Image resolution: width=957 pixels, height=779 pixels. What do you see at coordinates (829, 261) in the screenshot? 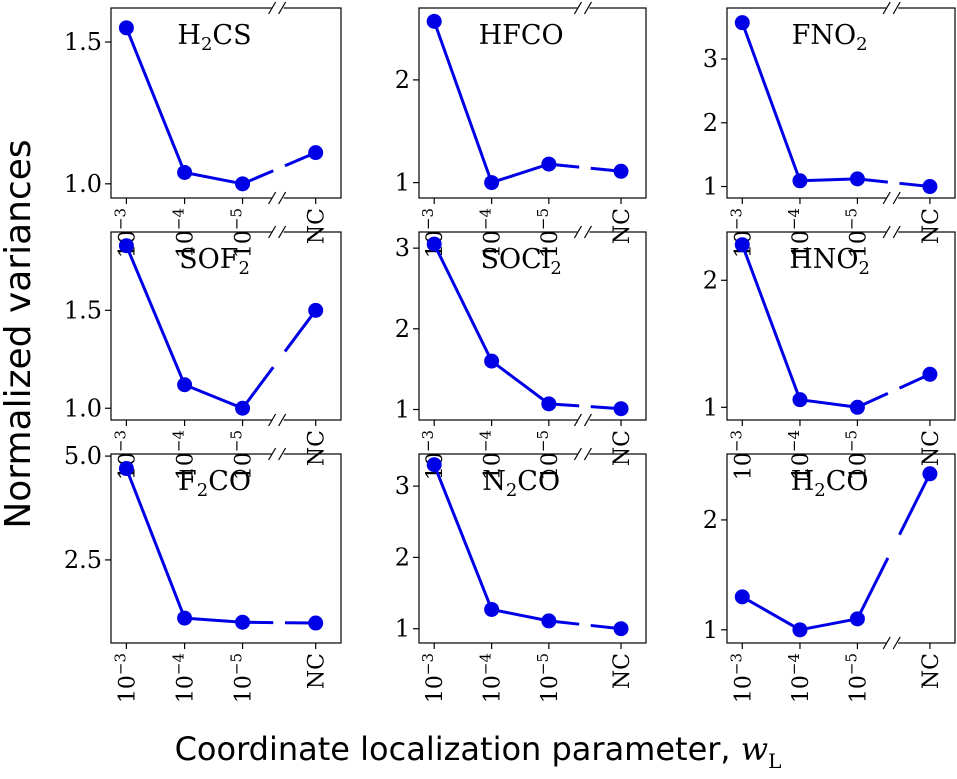
I see `panel-title: HNO2` at bounding box center [829, 261].